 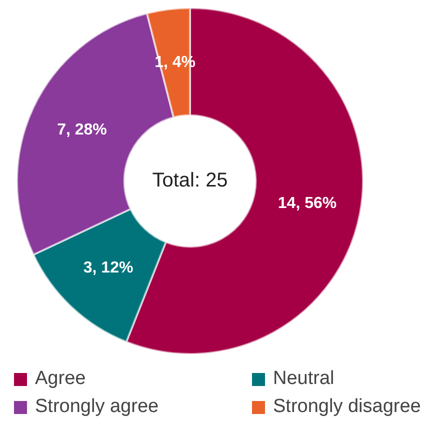 I want to click on text: Total: 25, so click(x=190, y=181).